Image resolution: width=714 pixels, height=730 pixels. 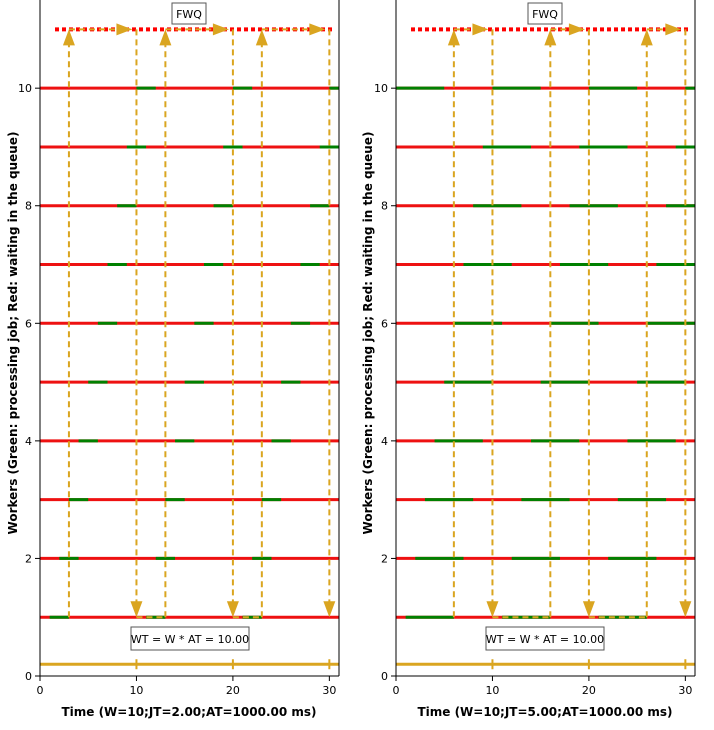 I want to click on right-y-tick-label: 8, so click(x=384, y=206).